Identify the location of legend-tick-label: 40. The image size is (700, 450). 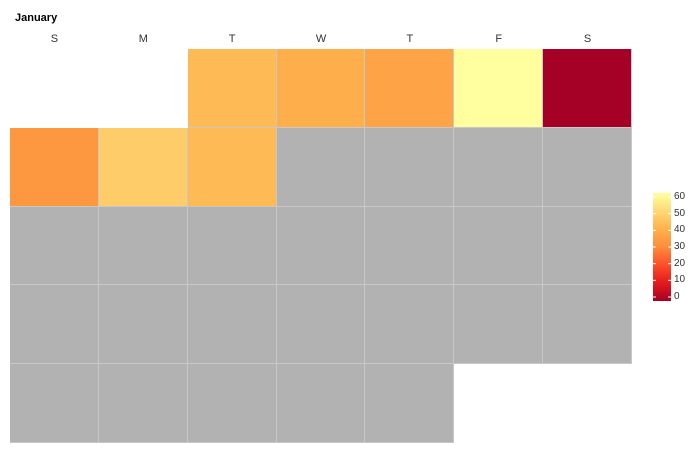
(680, 230).